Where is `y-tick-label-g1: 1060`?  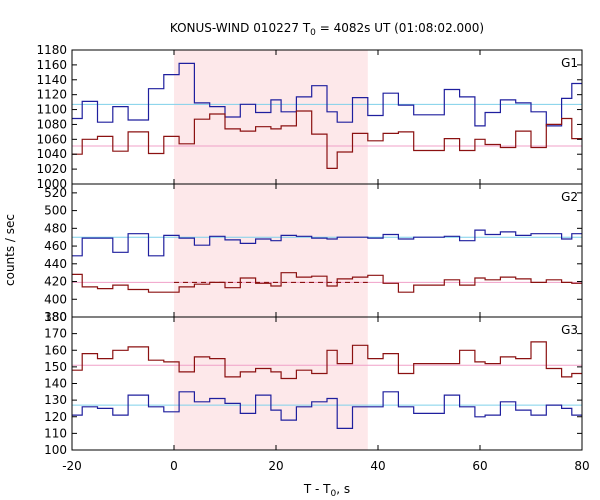
y-tick-label-g1: 1060 is located at coordinates (51, 139).